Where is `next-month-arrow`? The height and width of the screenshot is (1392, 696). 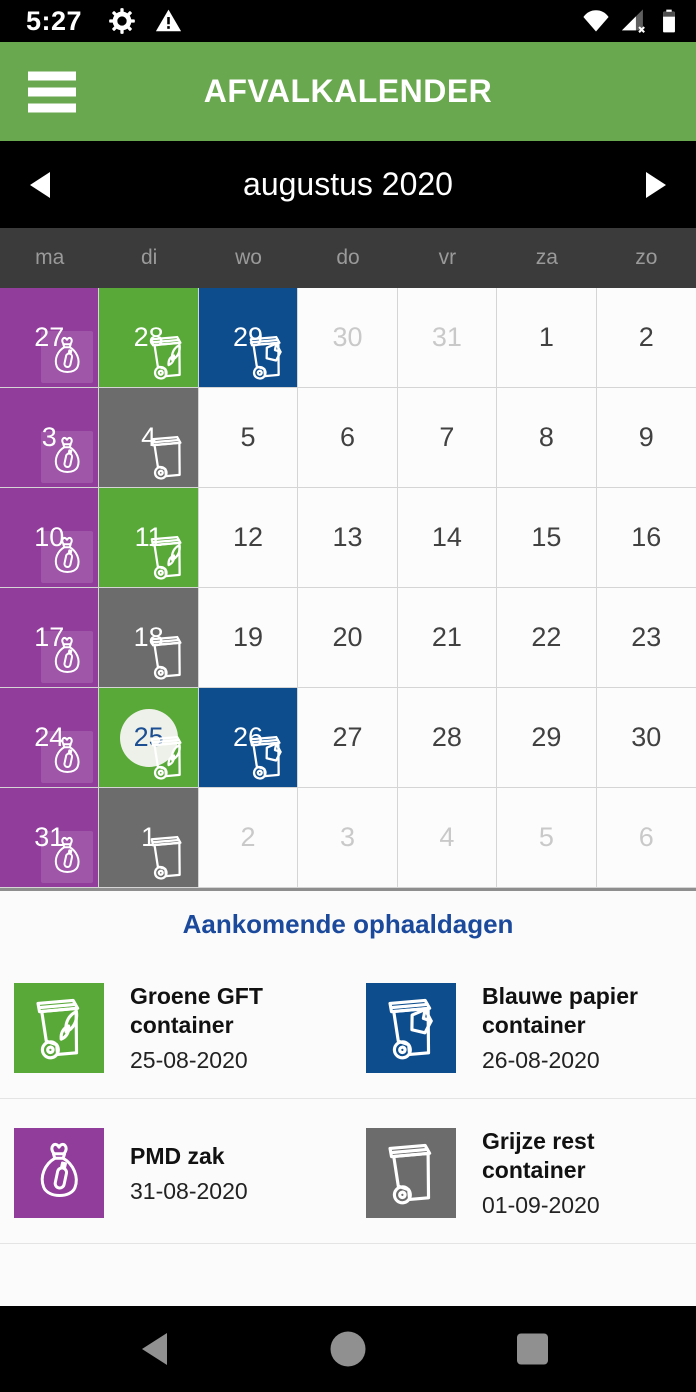
next-month-arrow is located at coordinates (656, 184).